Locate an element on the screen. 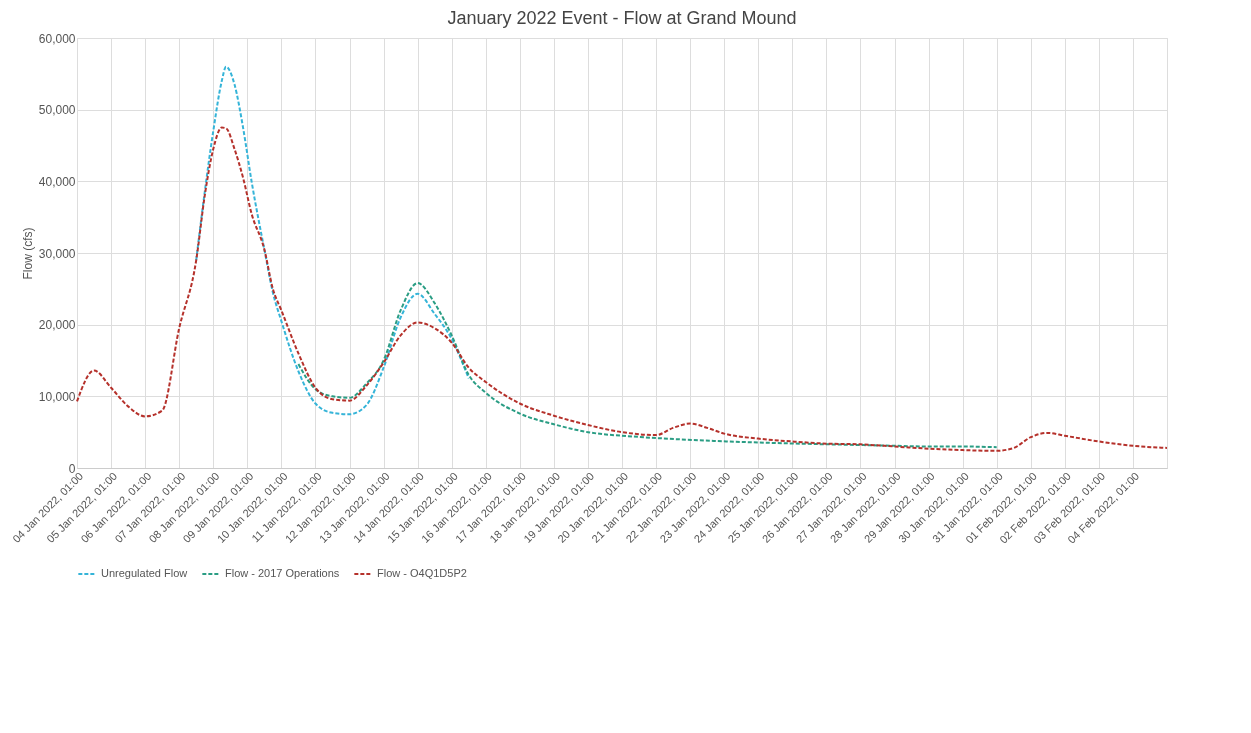 Image resolution: width=1251 pixels, height=733 pixels. y-tick-label: 30,000 is located at coordinates (57, 253).